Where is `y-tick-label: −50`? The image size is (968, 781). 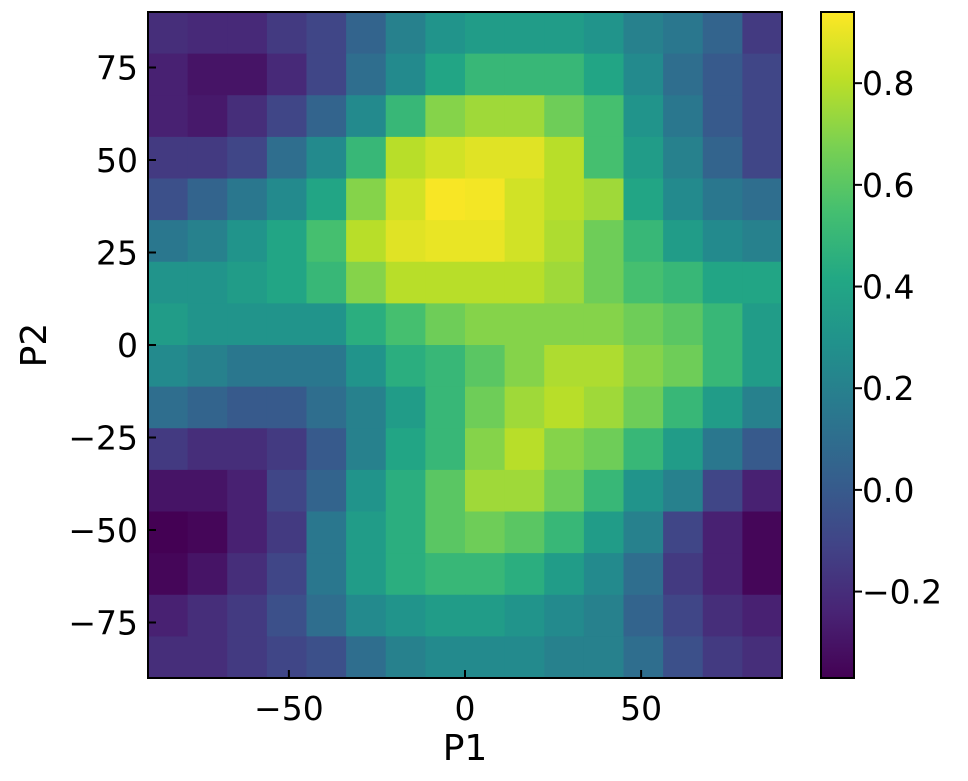 y-tick-label: −50 is located at coordinates (103, 530).